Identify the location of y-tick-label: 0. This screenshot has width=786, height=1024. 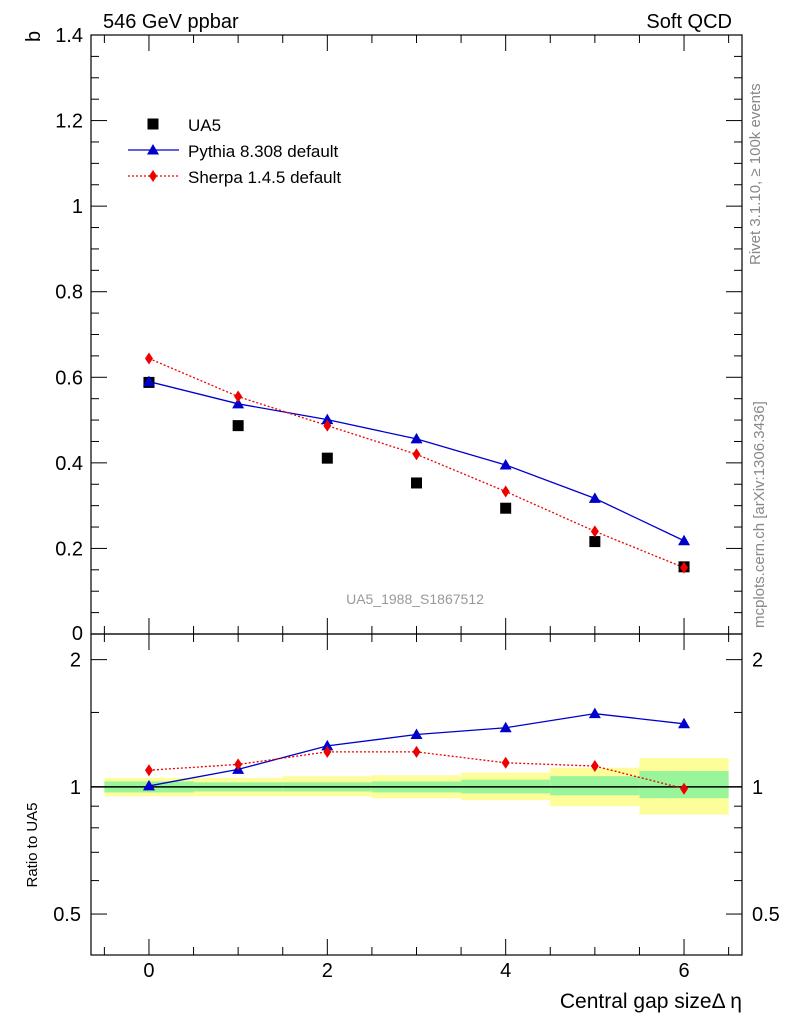
(77, 634).